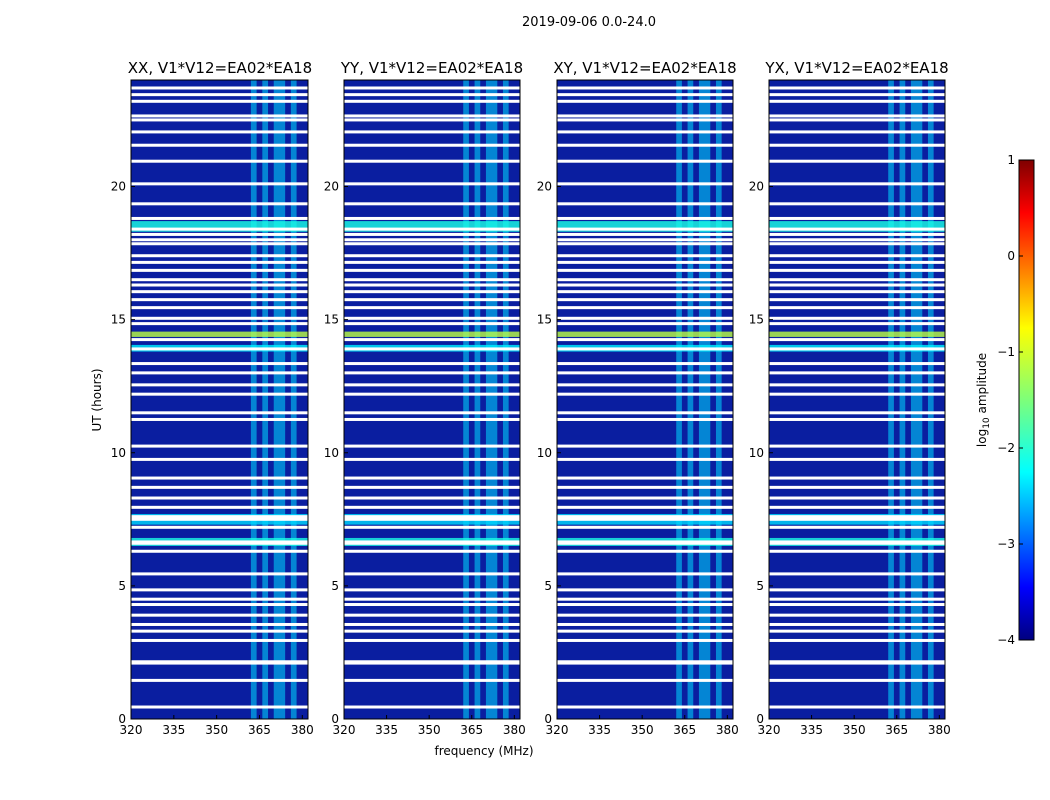  What do you see at coordinates (983, 400) in the screenshot?
I see `colorbar-label: log10 amplitude` at bounding box center [983, 400].